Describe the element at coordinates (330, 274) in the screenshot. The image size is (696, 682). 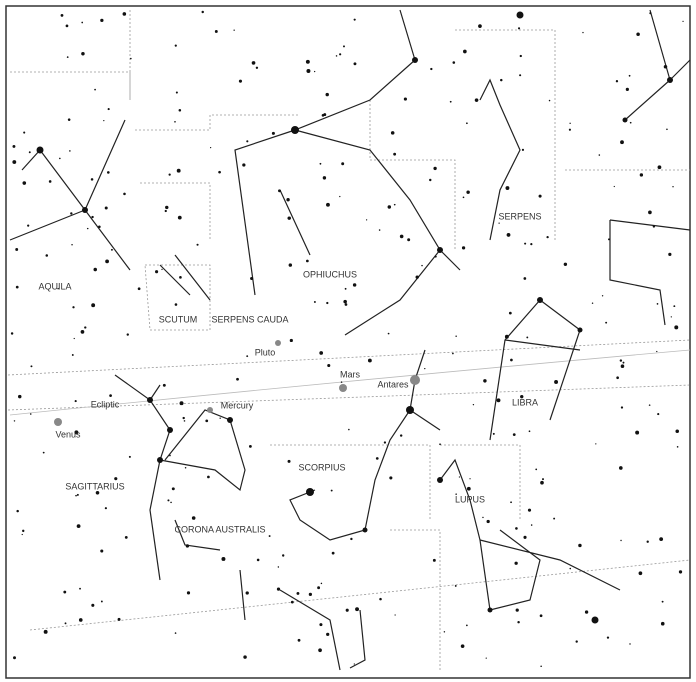
I see `map-label: OPHIUCHUS` at that location.